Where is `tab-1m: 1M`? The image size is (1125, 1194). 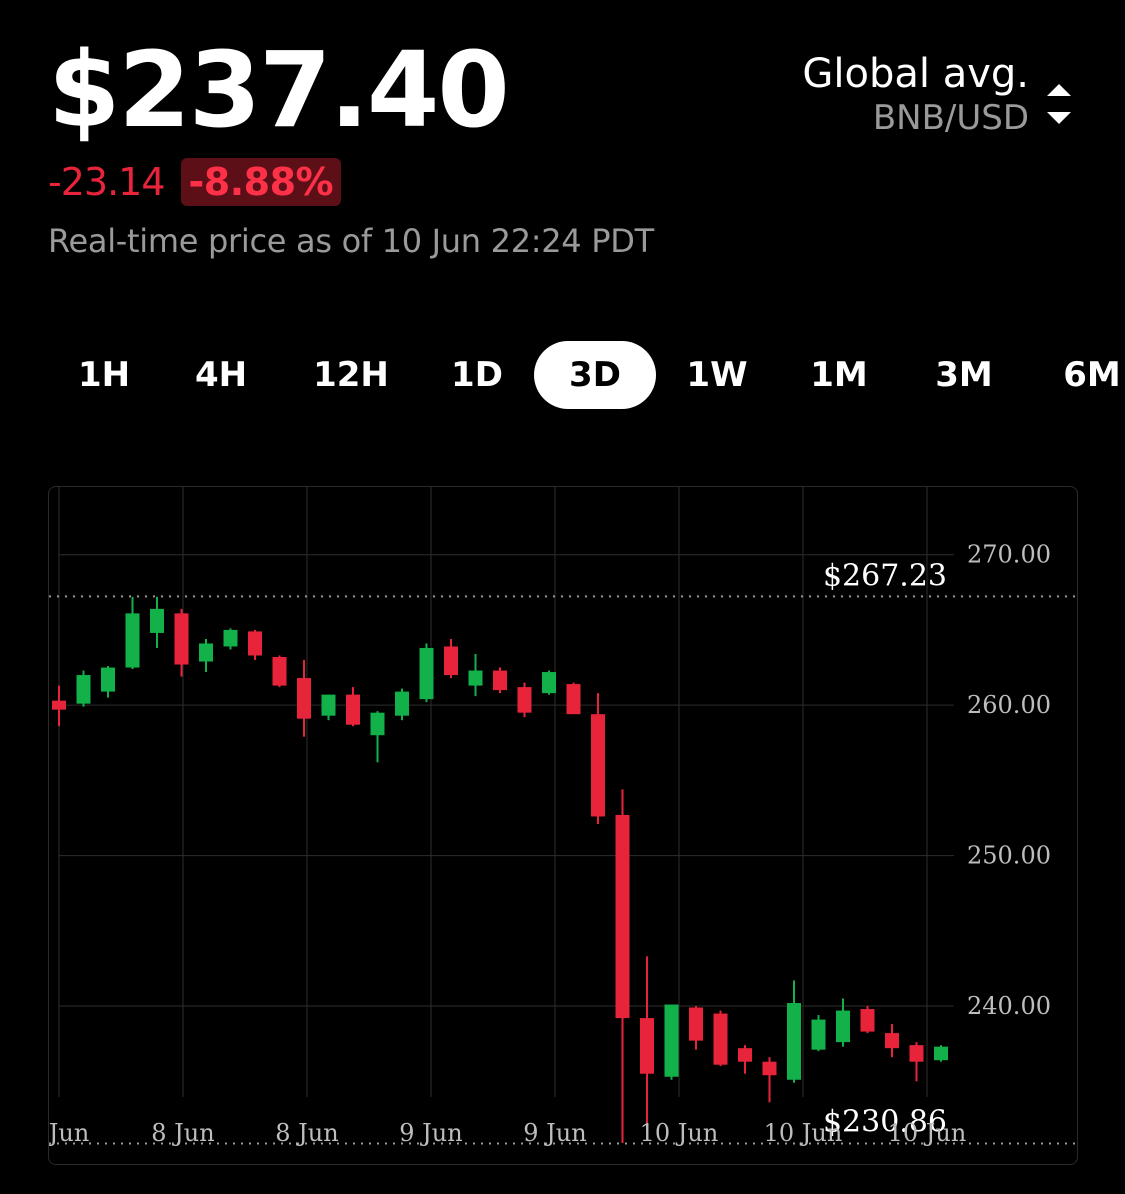 tab-1m: 1M is located at coordinates (839, 375).